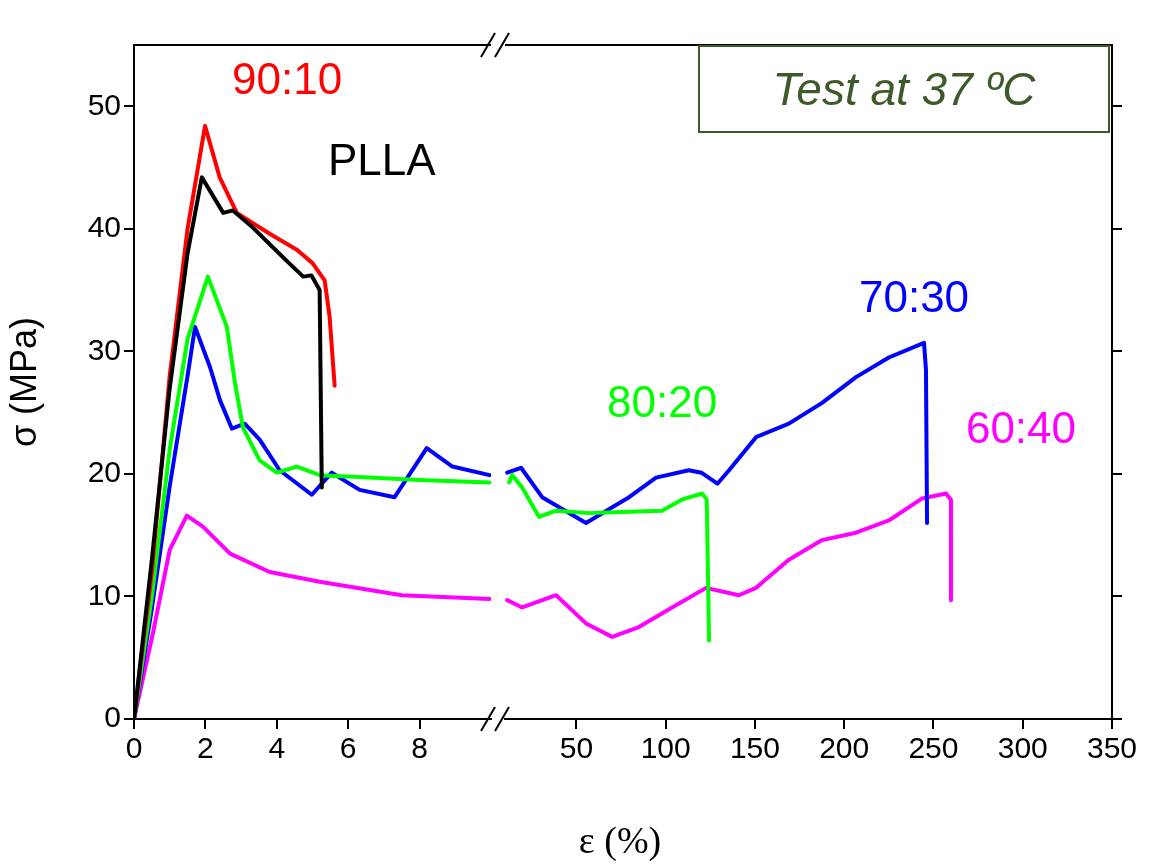  What do you see at coordinates (904, 89) in the screenshot?
I see `text-frame: Test at 37 ºC` at bounding box center [904, 89].